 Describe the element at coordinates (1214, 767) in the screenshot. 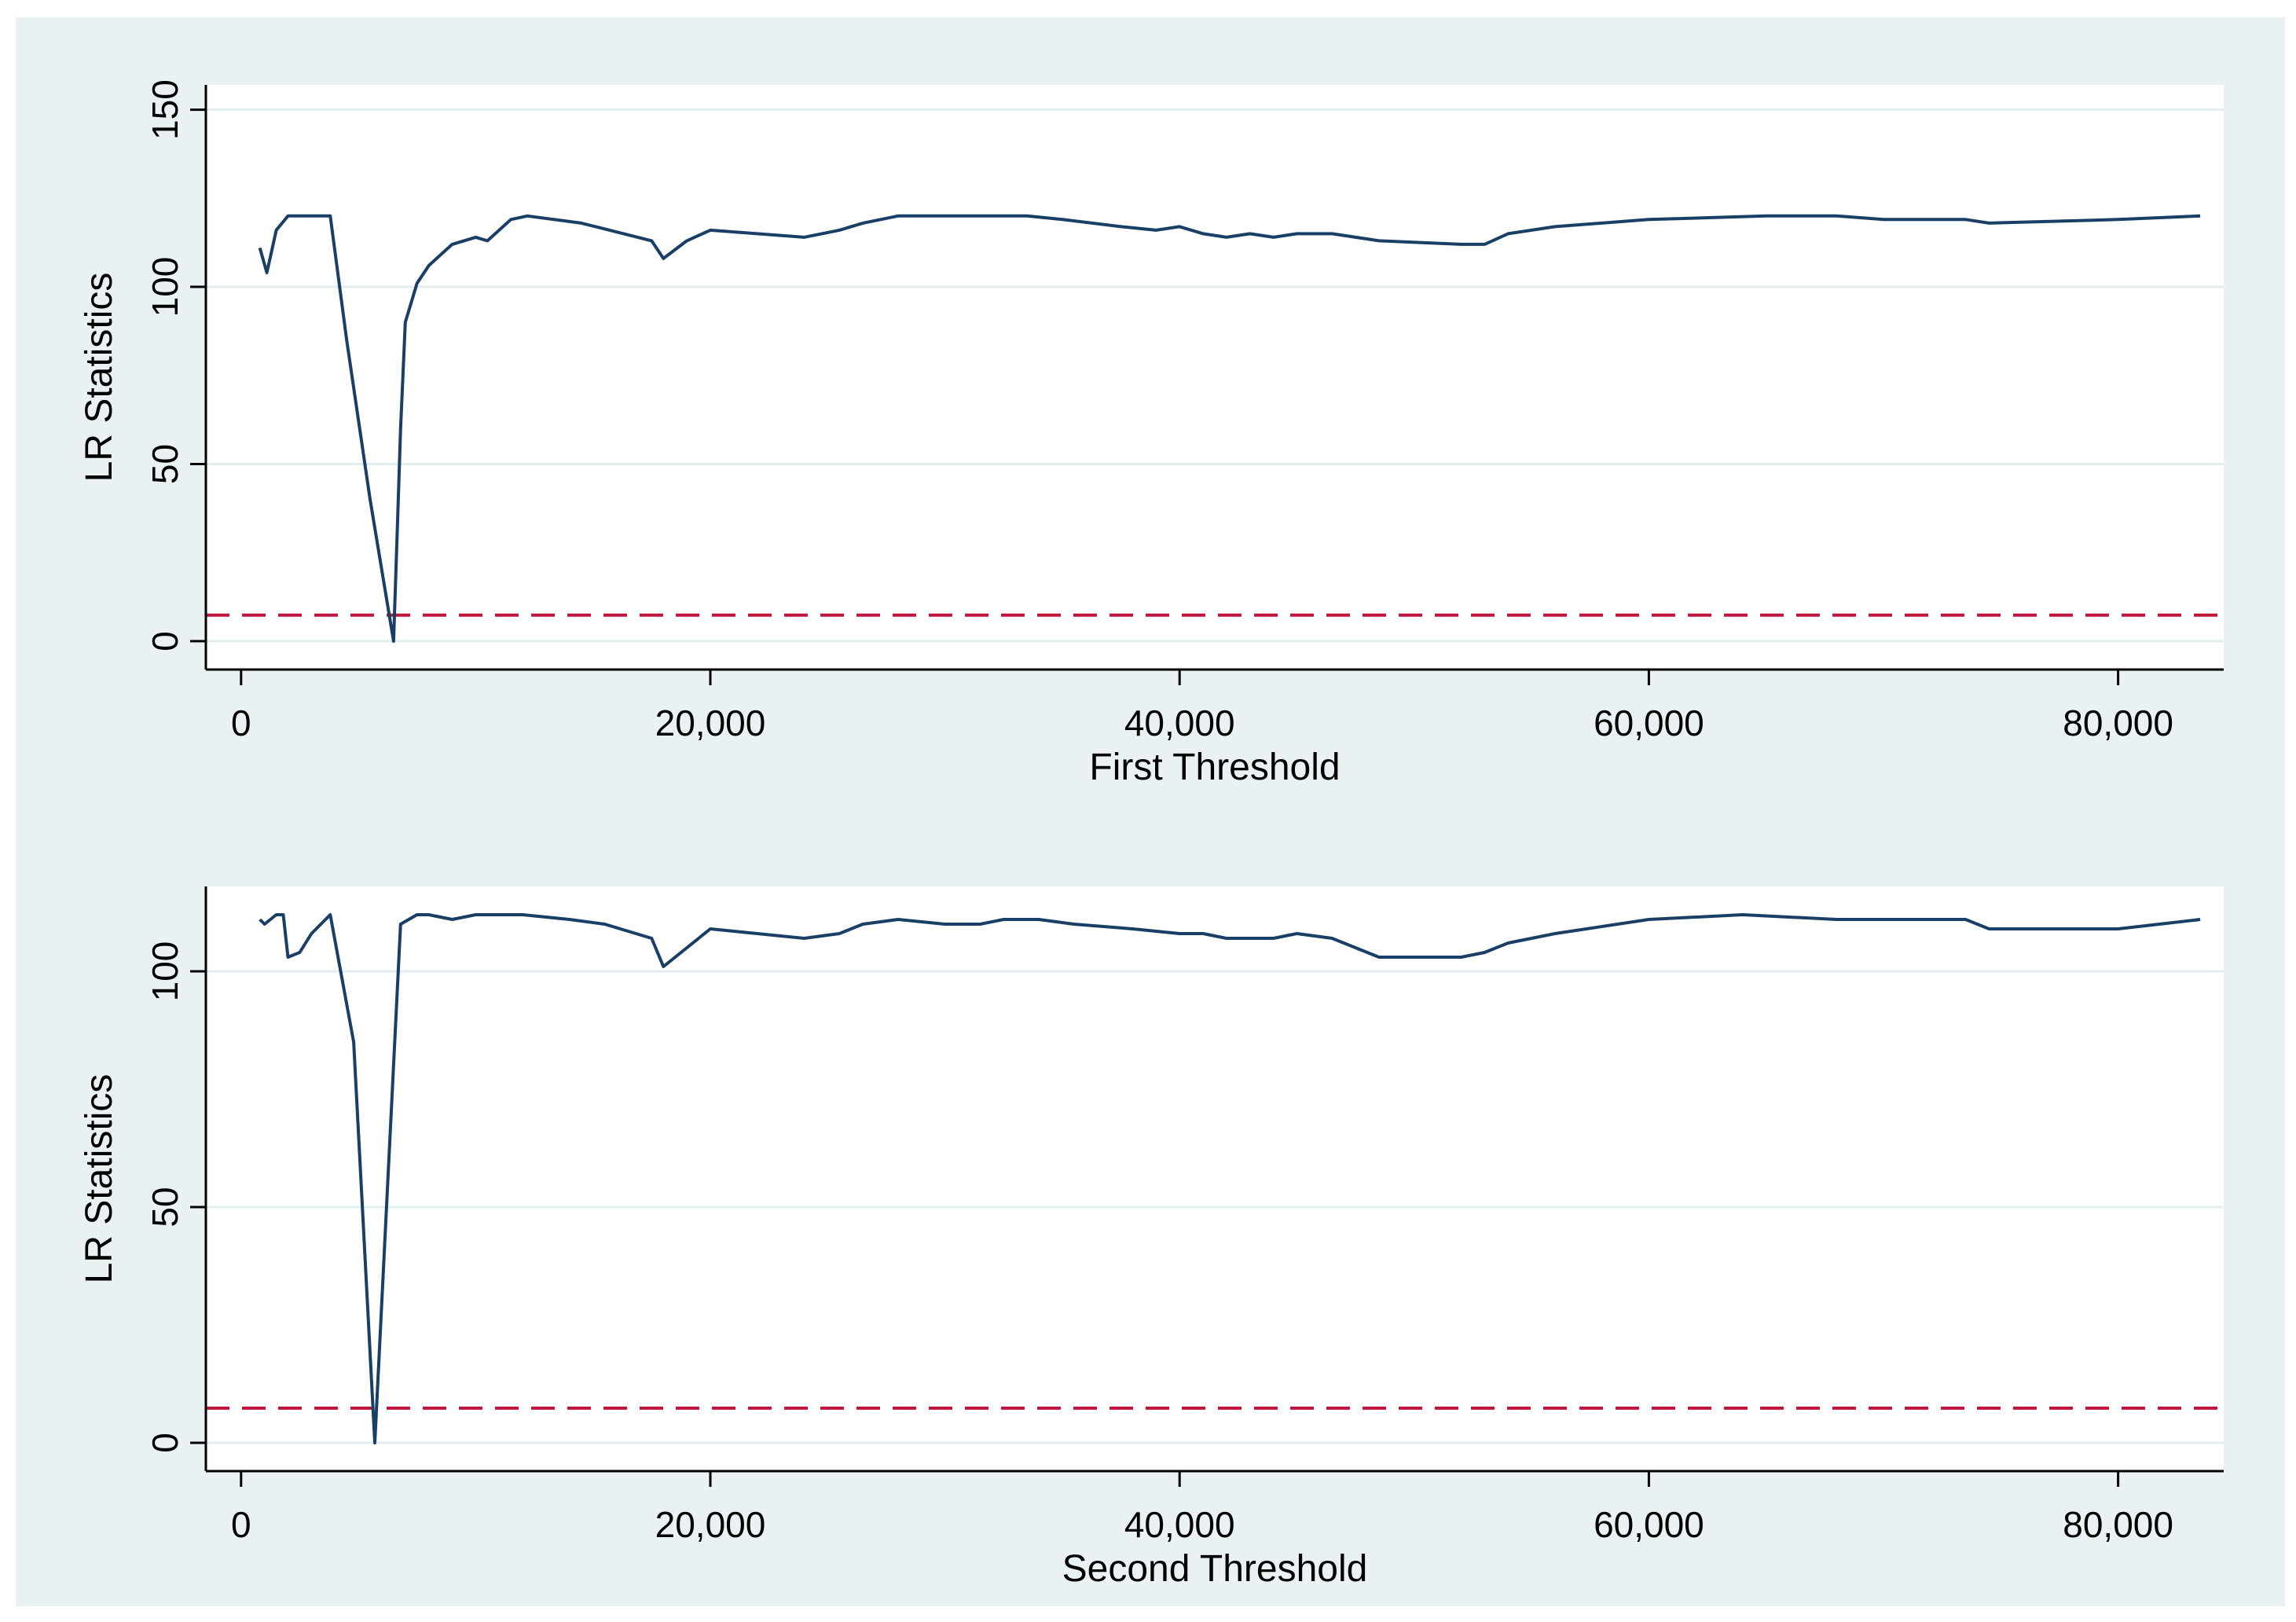

I see `x-axis-title: First Threshold` at that location.